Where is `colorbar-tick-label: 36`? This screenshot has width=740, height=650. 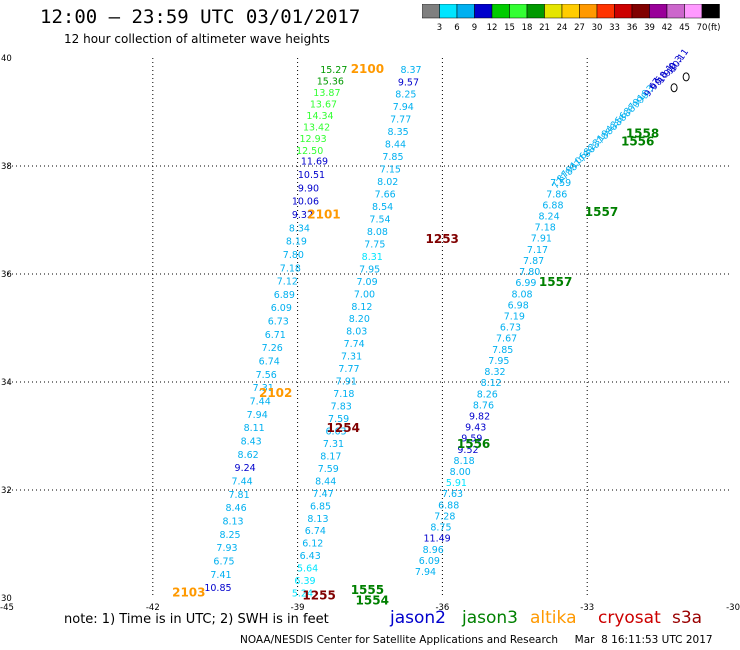 colorbar-tick-label: 36 is located at coordinates (632, 28).